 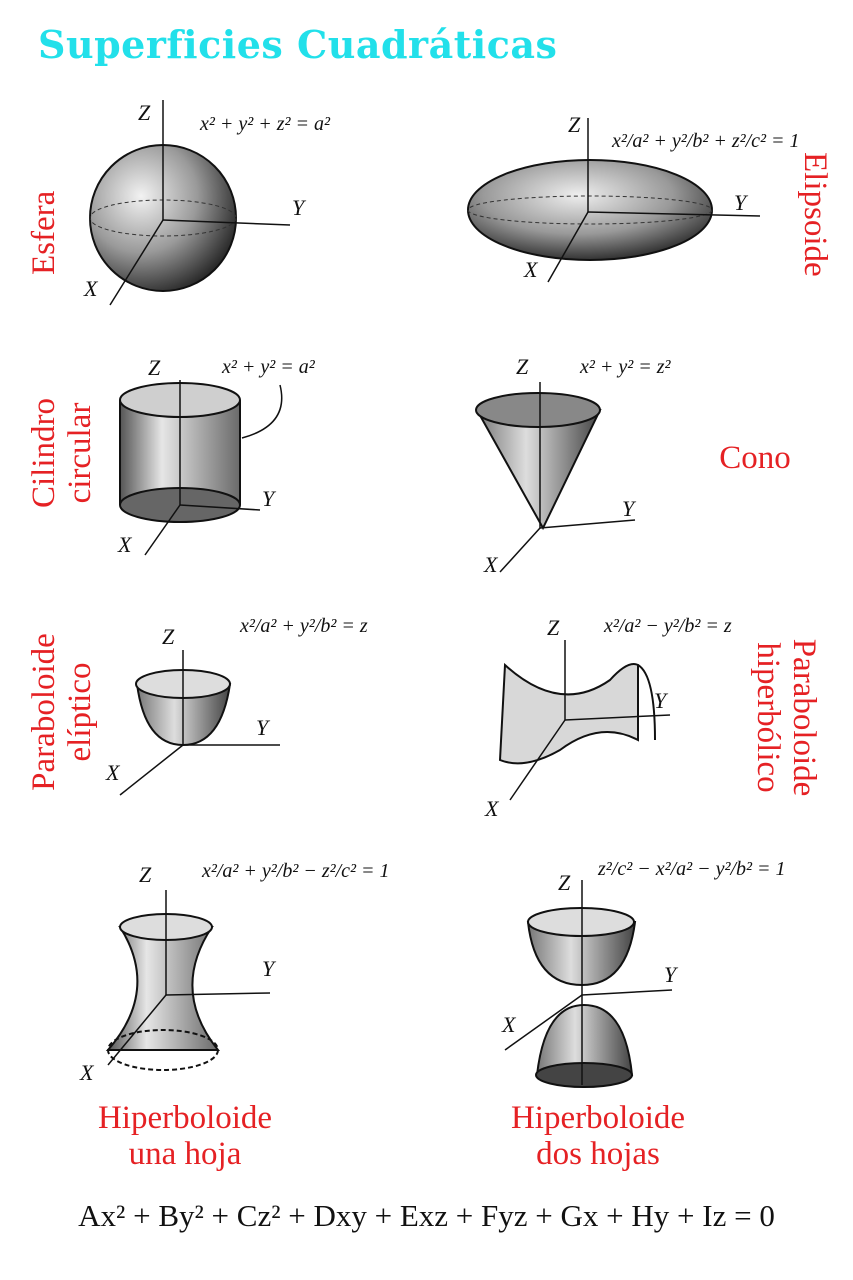 I want to click on elliptic-paraboloid-figure, so click(x=199, y=723).